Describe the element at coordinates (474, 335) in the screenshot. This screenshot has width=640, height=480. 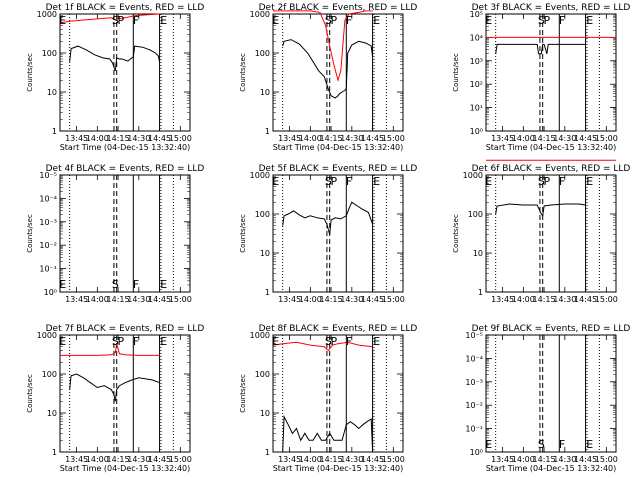
I see `y-tick-label: 10⁻⁵` at that location.